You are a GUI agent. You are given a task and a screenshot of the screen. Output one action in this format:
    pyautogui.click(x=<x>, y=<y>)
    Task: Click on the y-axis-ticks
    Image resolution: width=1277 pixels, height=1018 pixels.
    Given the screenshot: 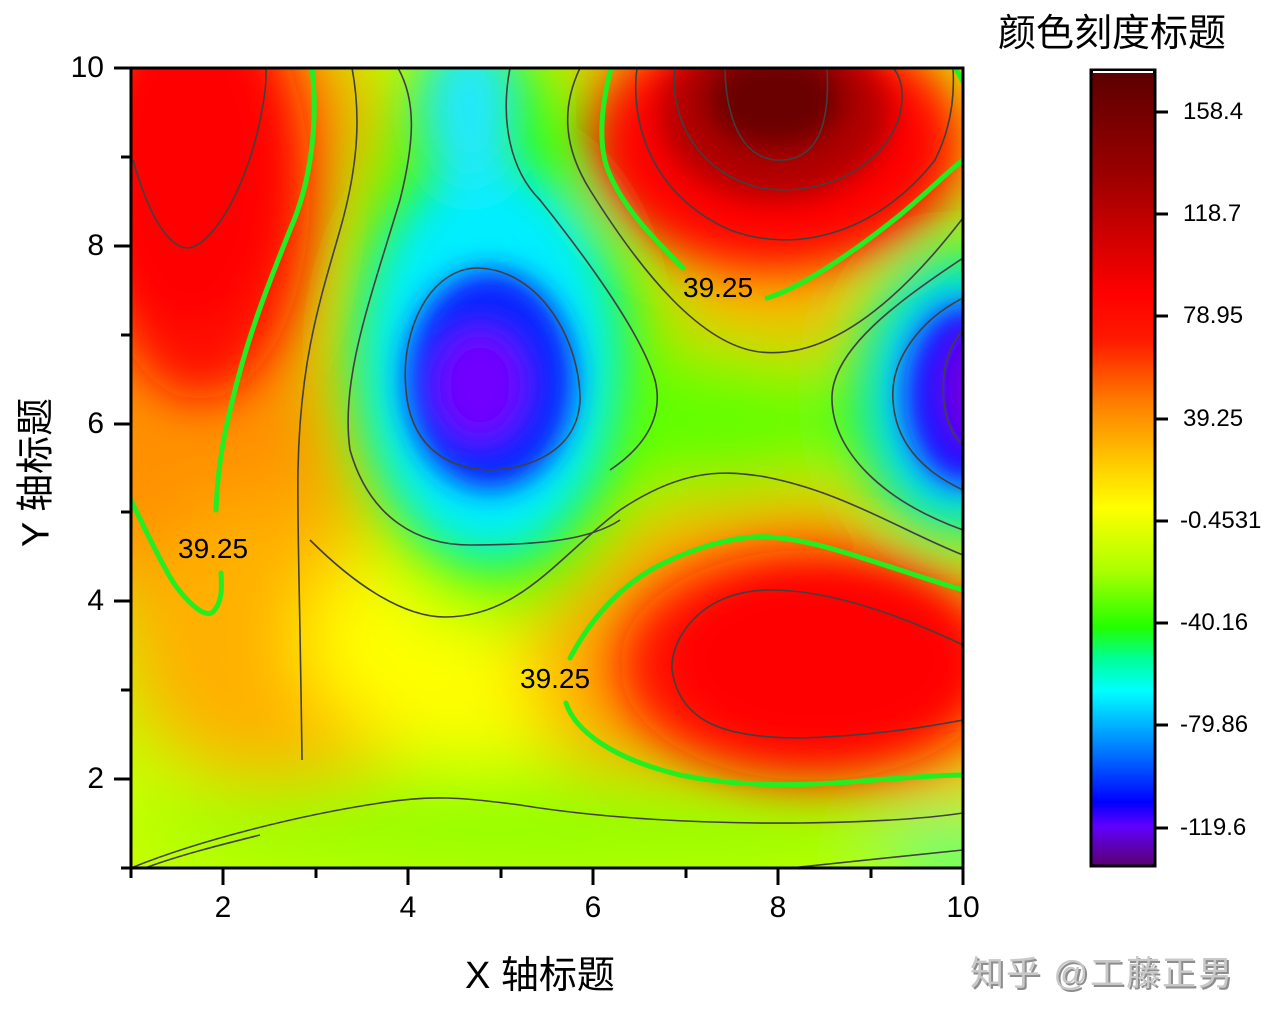 What is the action you would take?
    pyautogui.click(x=122, y=468)
    